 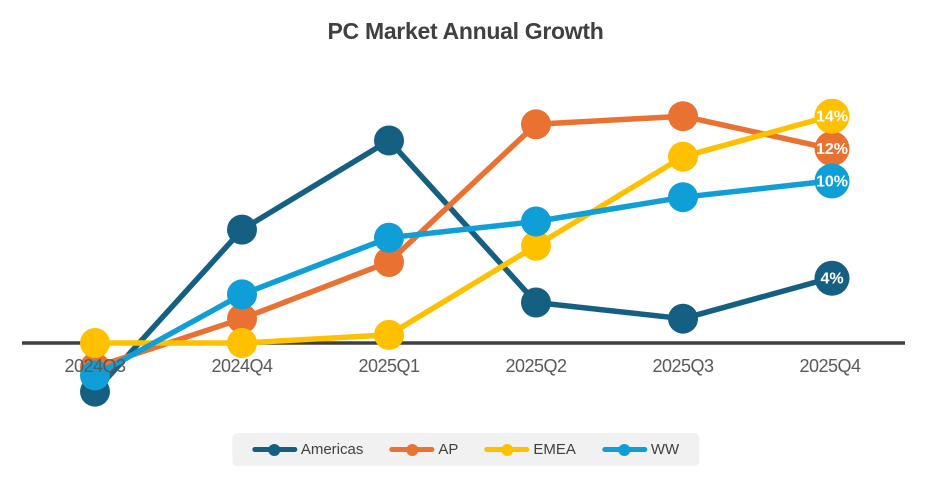 I want to click on legend-item-americas: Americas, so click(x=307, y=449).